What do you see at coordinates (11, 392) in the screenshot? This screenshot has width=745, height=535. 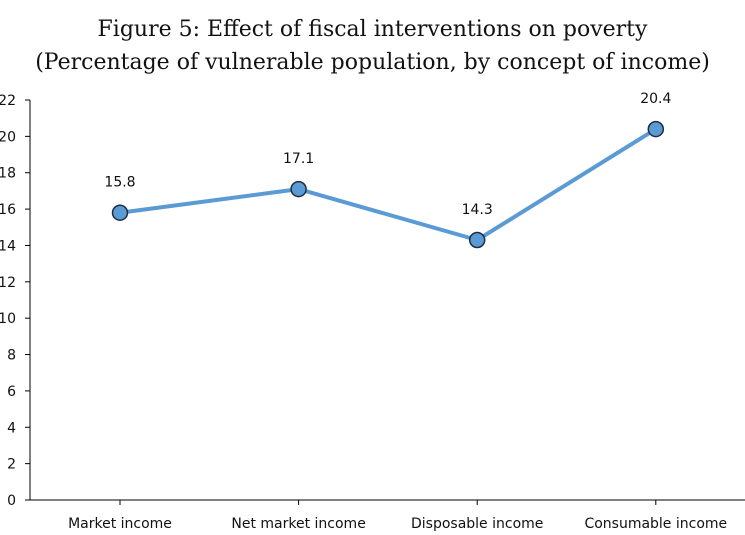 I see `y-tick-label: 6` at bounding box center [11, 392].